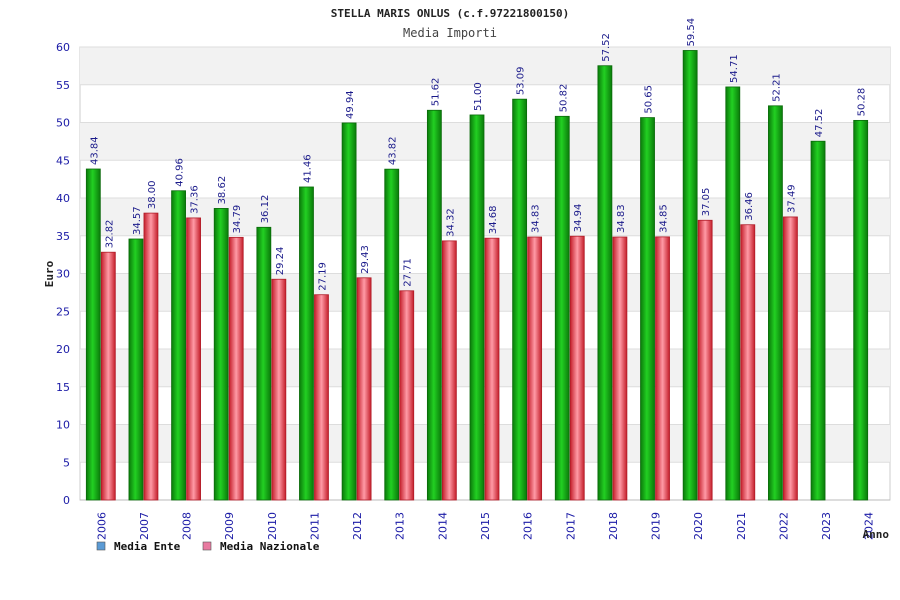 The width and height of the screenshot is (900, 600). I want to click on x-tick-label: 2018, so click(613, 526).